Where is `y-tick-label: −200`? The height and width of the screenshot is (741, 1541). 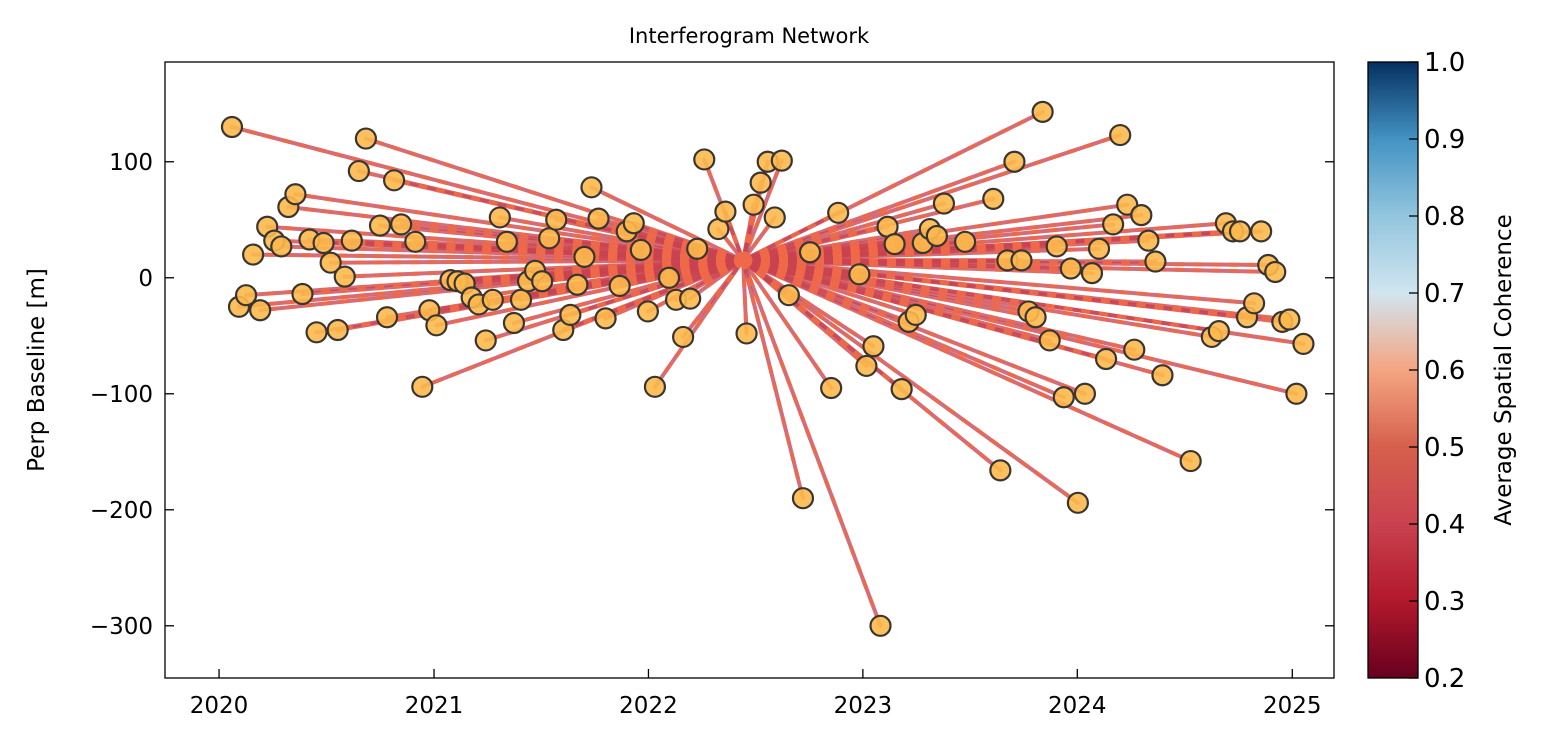 y-tick-label: −200 is located at coordinates (121, 511).